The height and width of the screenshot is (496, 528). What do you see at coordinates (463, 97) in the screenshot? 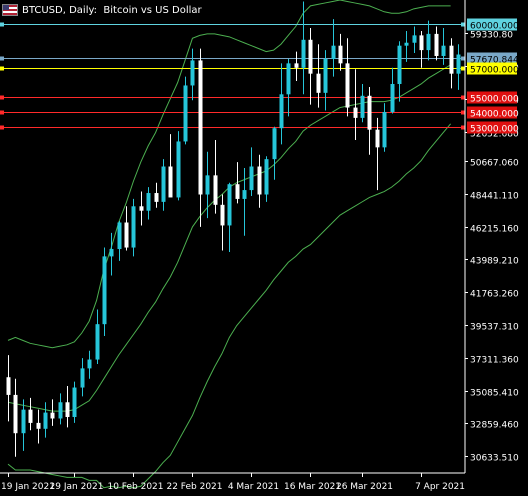
I see `level-handle-55000.000` at bounding box center [463, 97].